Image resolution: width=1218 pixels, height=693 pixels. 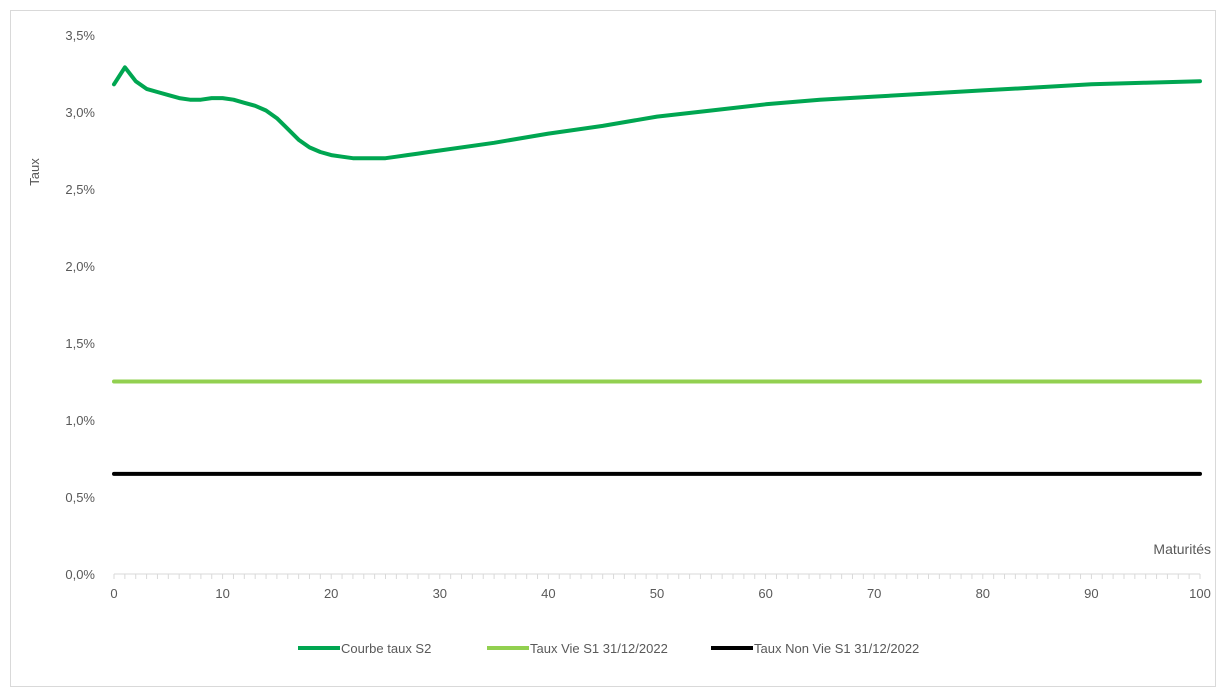 I want to click on legend-label: Courbe taux S2, so click(x=386, y=648).